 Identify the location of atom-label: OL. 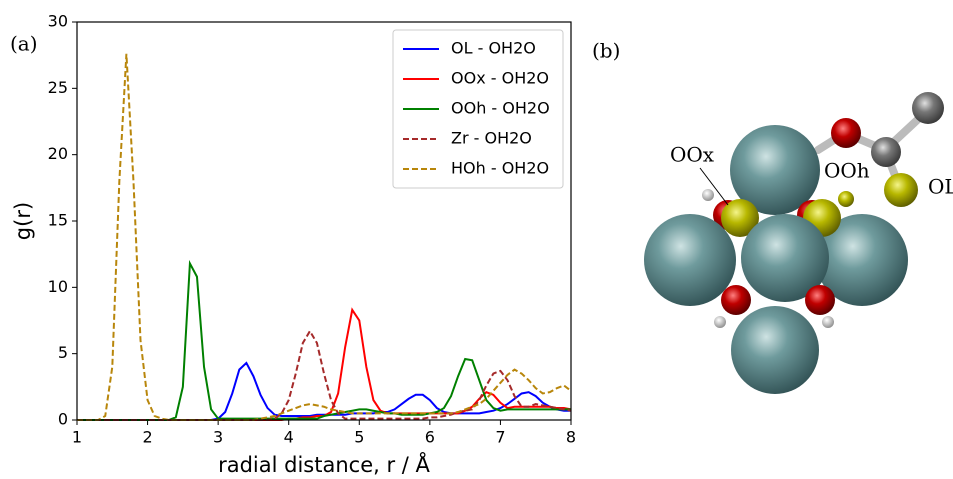
(940, 187).